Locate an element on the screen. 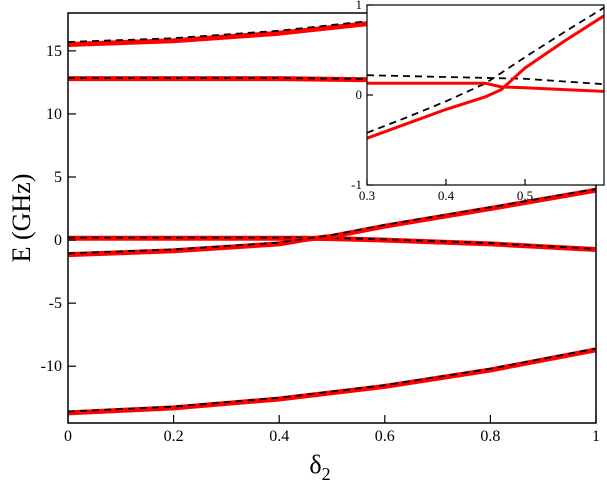  inset-background is located at coordinates (485, 95).